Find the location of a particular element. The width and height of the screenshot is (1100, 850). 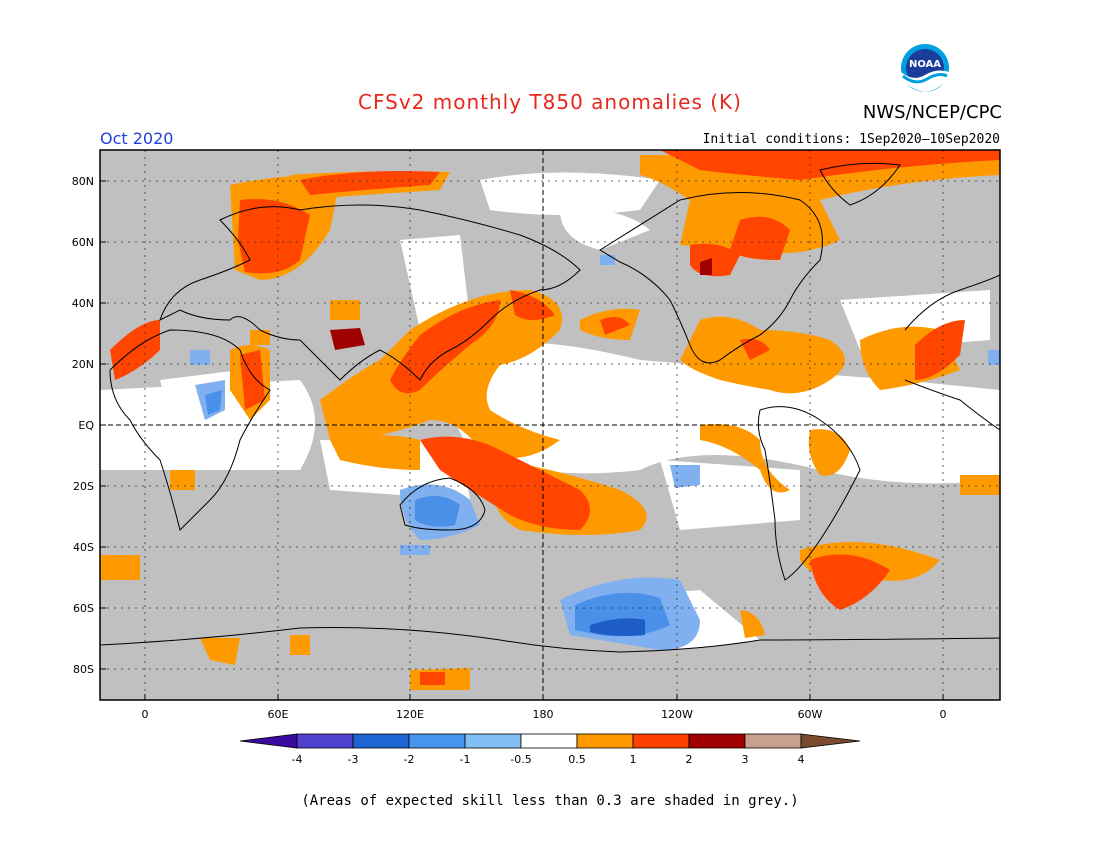

legend-label: 1 is located at coordinates (633, 759).